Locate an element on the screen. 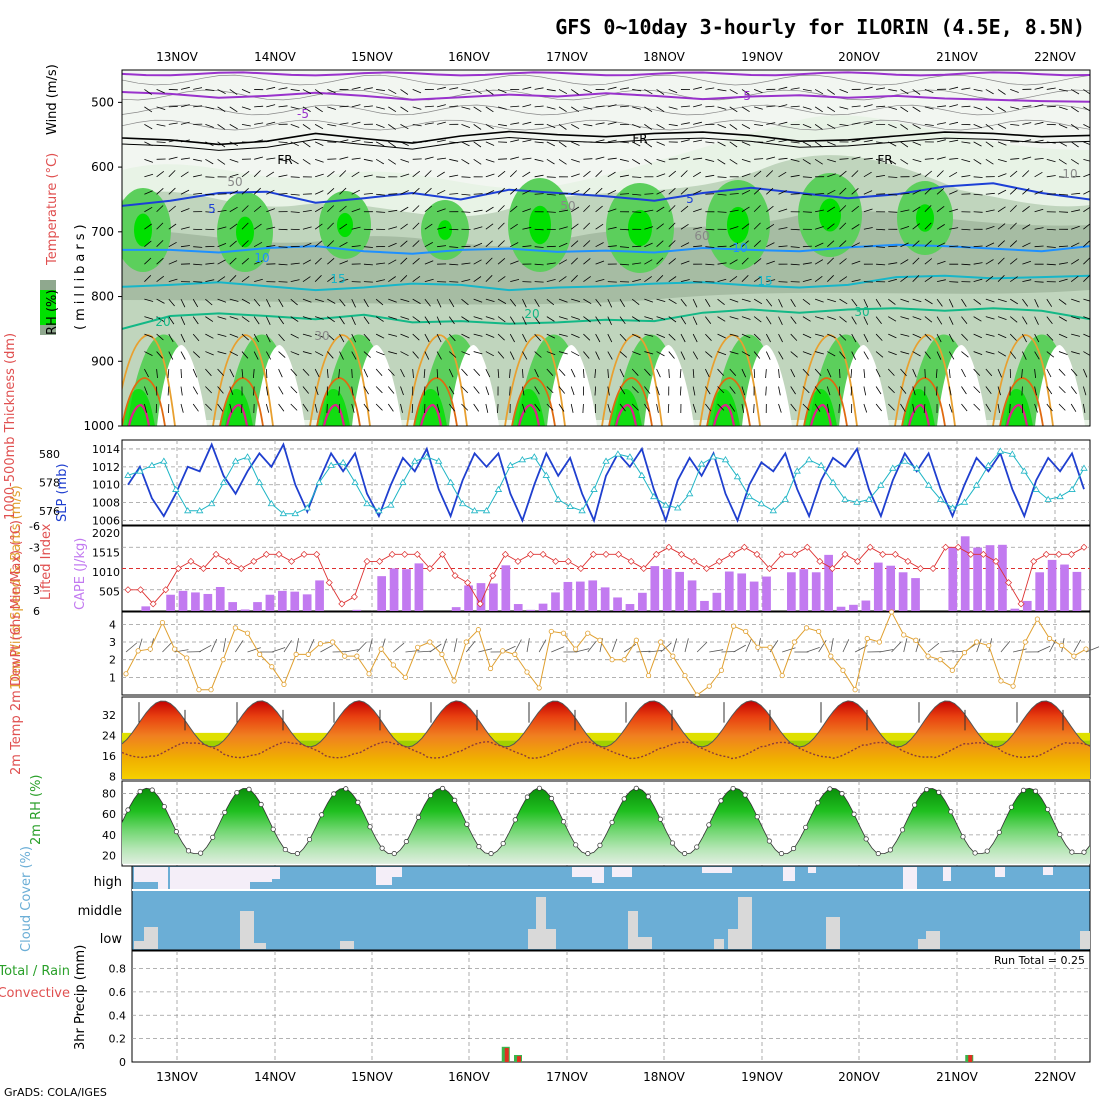 The image size is (1100, 1100). millibars-label: (millibars) is located at coordinates (80, 275).